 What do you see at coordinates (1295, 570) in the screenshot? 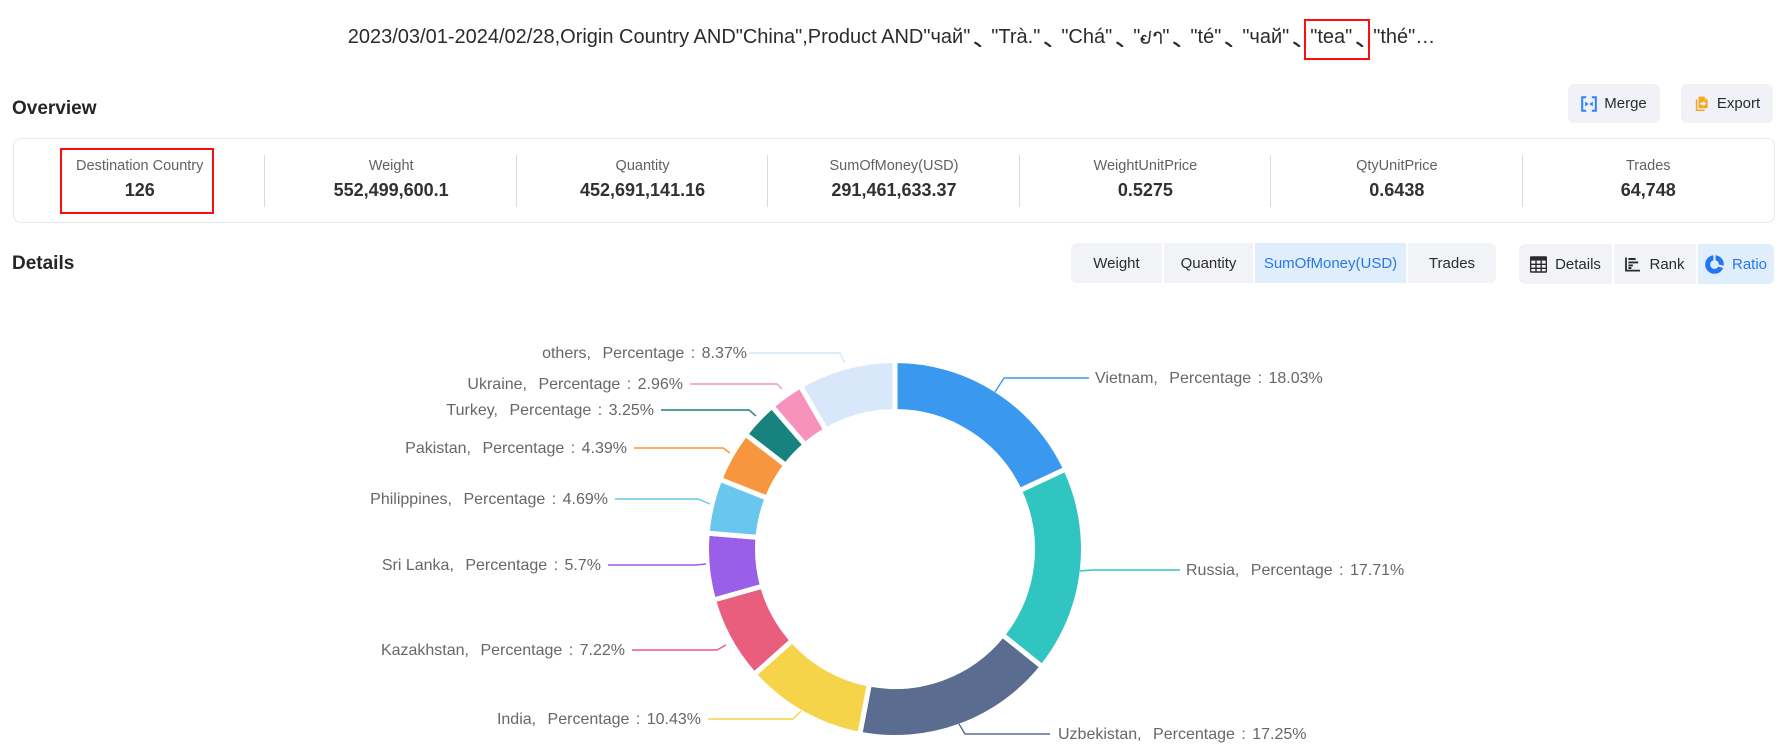
I see `svg-text: Russia, Percentage : 17.71%` at bounding box center [1295, 570].